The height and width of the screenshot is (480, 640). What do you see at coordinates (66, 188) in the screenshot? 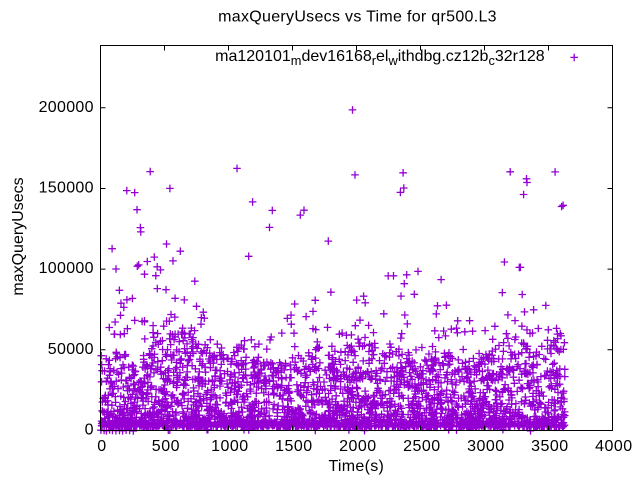
I see `svg-text: 150000` at bounding box center [66, 188].